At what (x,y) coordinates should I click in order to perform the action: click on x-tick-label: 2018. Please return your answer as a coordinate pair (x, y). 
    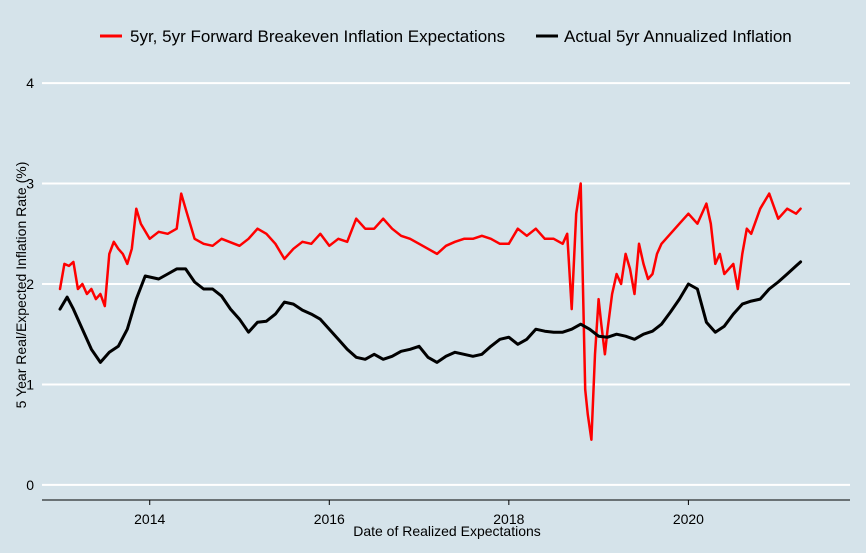
    Looking at the image, I should click on (508, 519).